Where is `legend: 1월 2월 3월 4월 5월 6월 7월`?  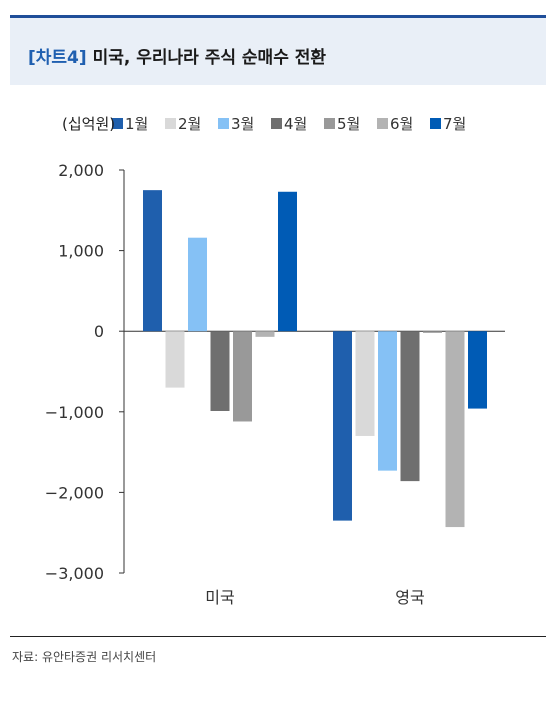 legend: 1월 2월 3월 4월 5월 6월 7월 is located at coordinates (289, 124).